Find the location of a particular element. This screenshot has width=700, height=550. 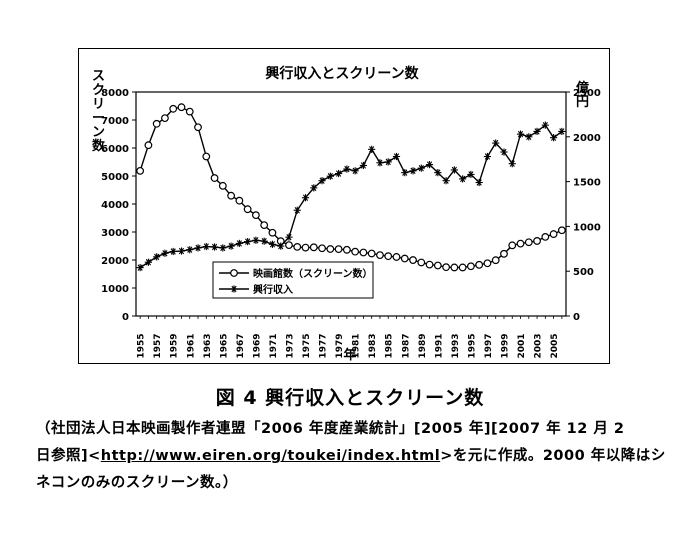

x-tick-label: 1967 is located at coordinates (241, 345).